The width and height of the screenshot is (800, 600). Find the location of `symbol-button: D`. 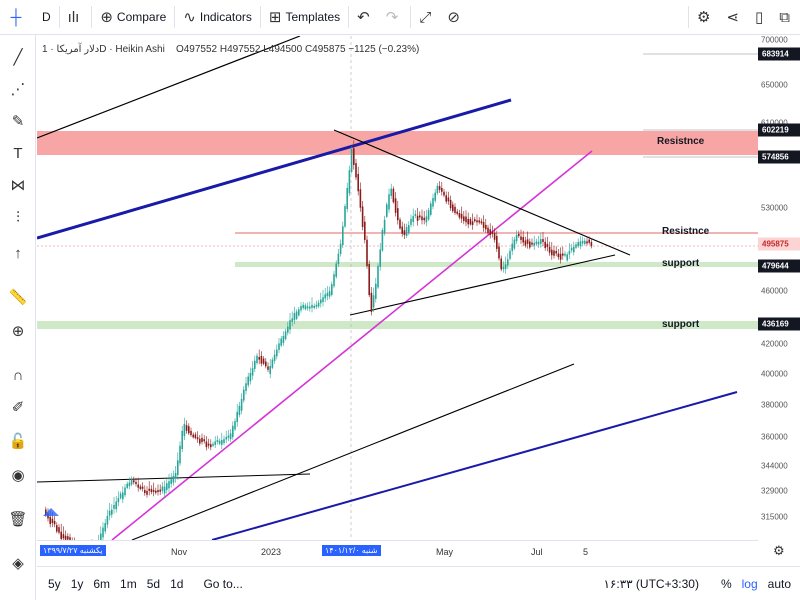

symbol-button: D is located at coordinates (46, 17).